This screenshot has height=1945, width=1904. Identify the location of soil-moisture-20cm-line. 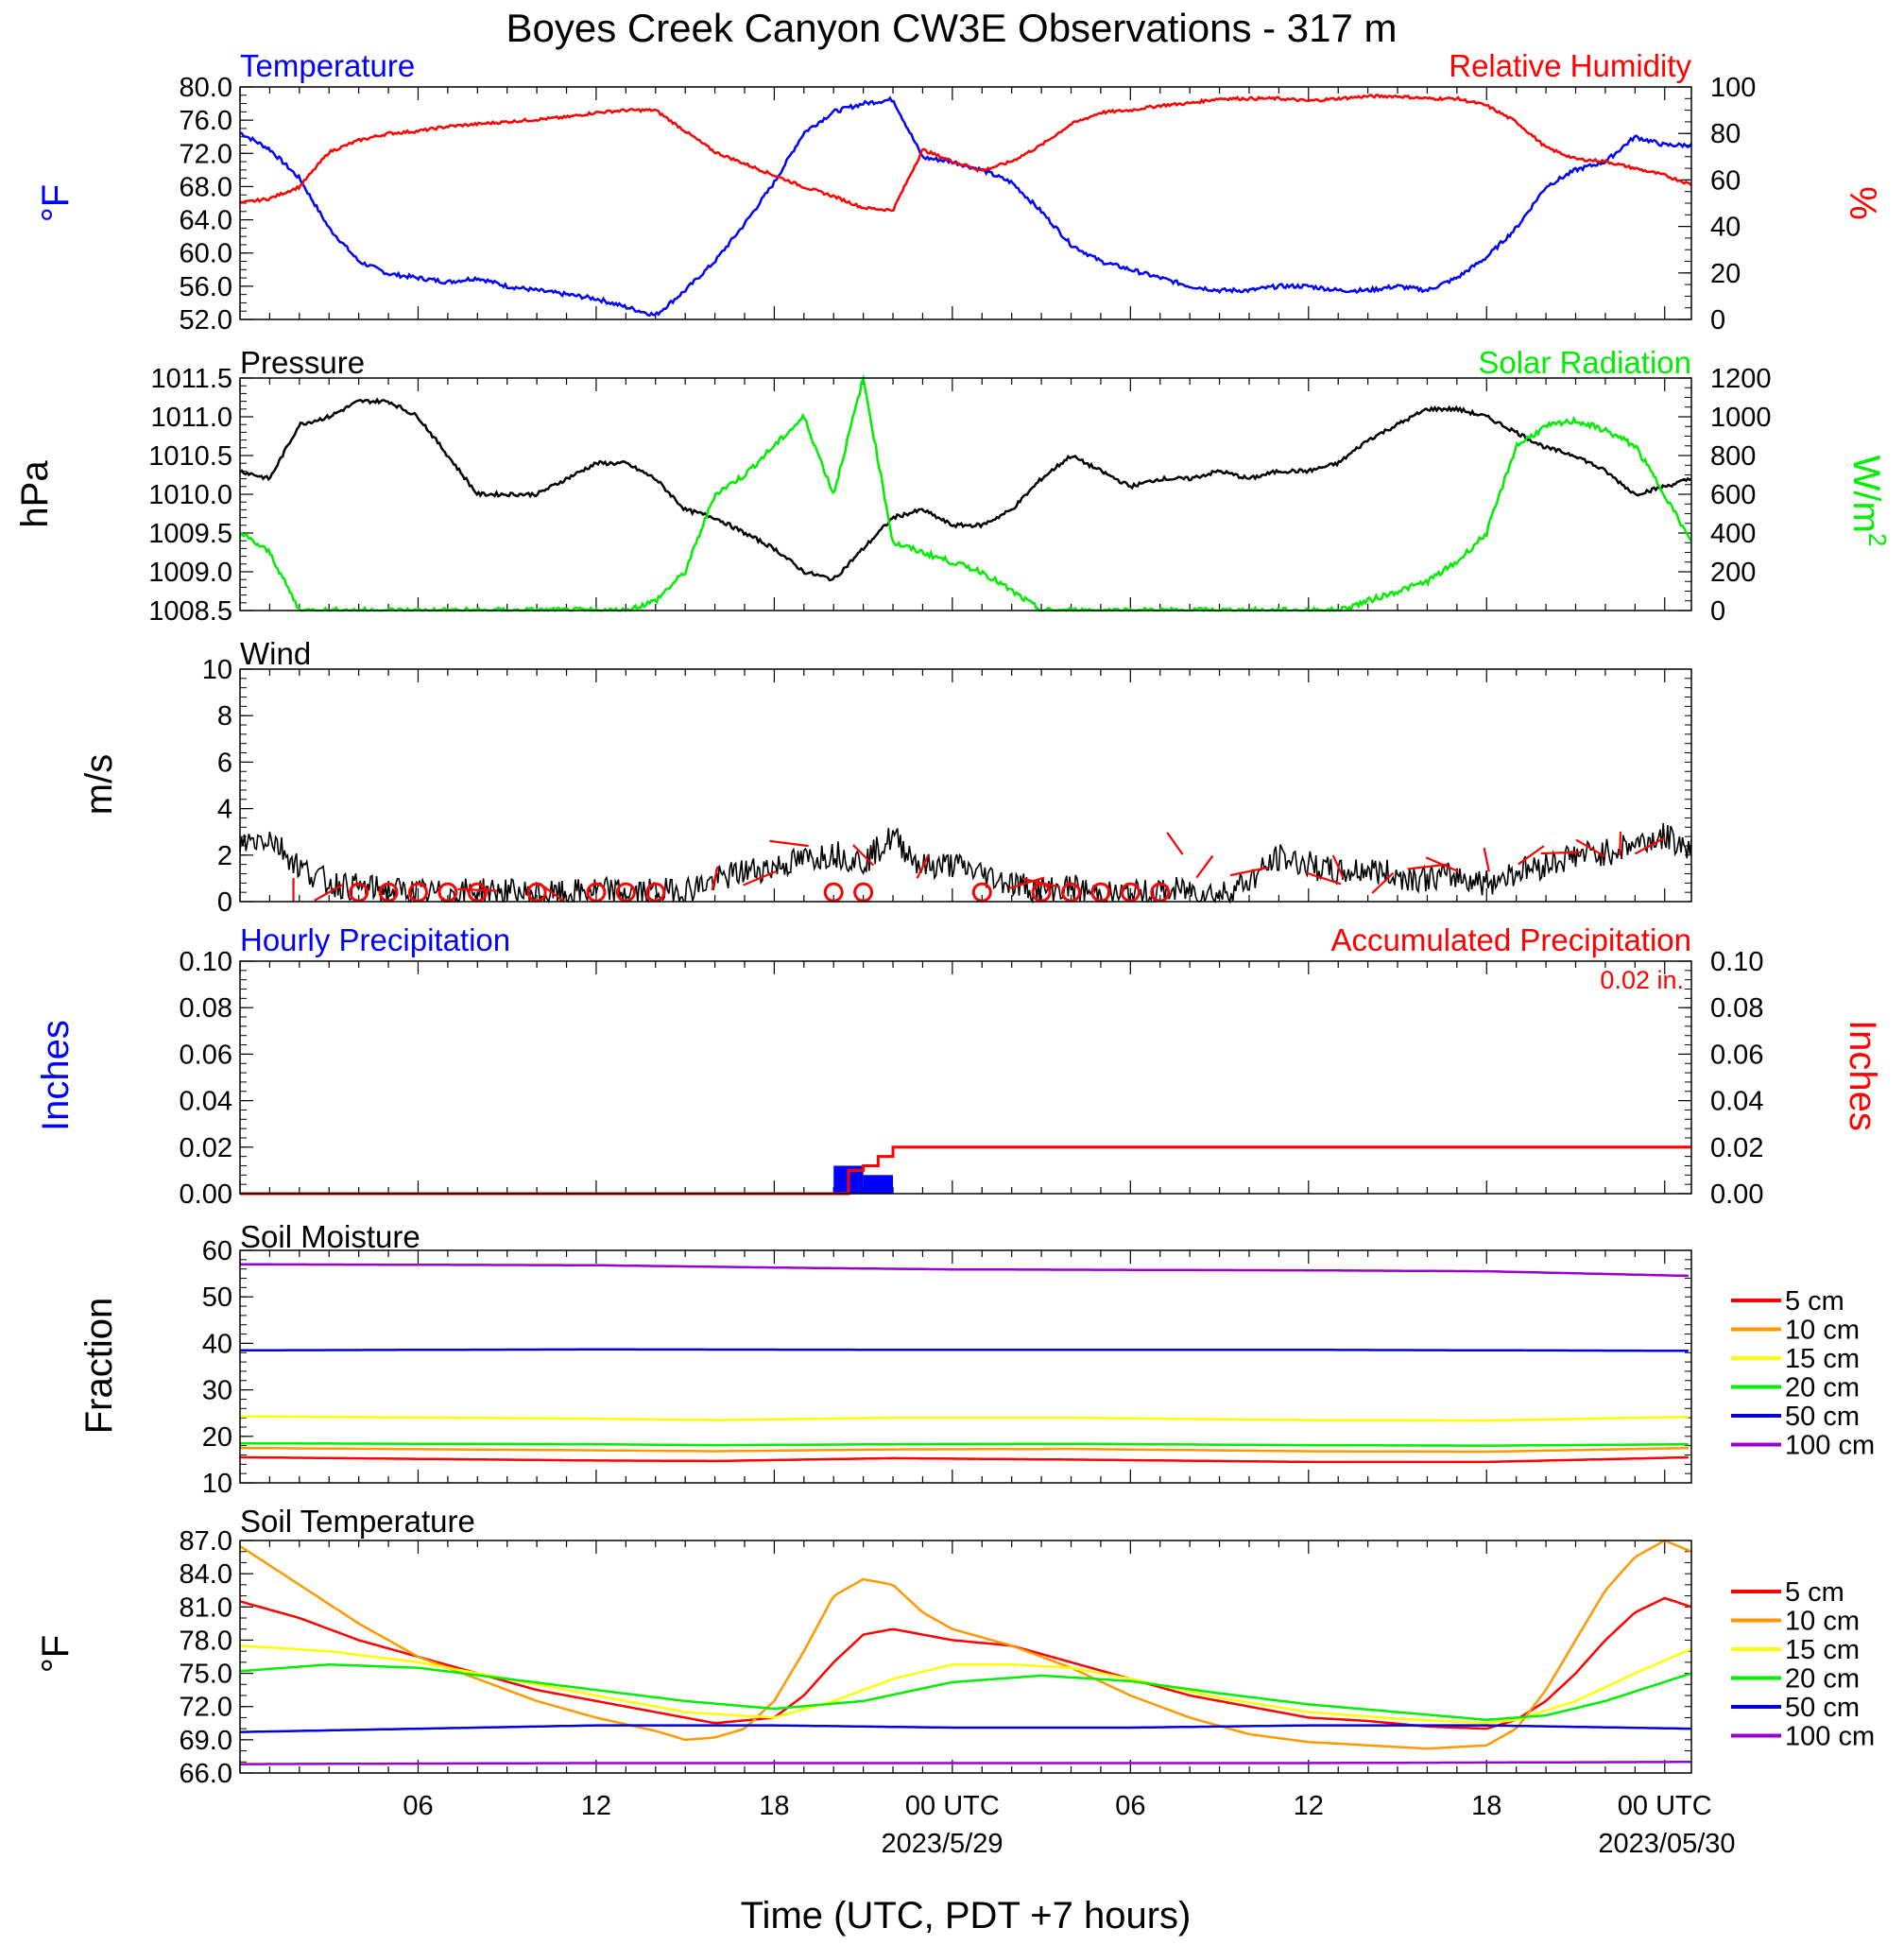
(964, 1444).